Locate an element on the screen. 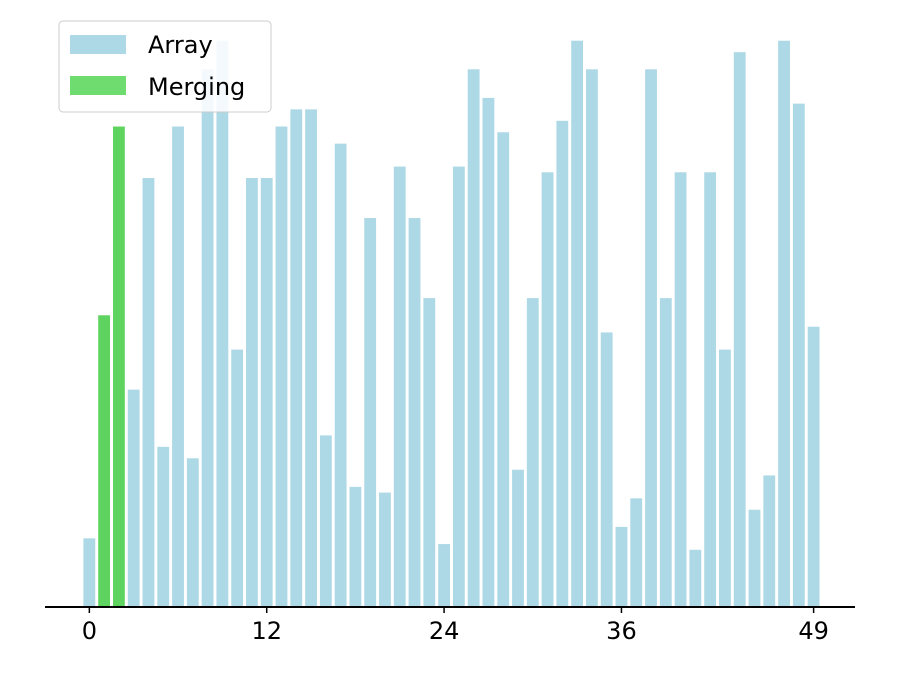 Image resolution: width=900 pixels, height=675 pixels. x-tick-label: 49 is located at coordinates (813, 631).